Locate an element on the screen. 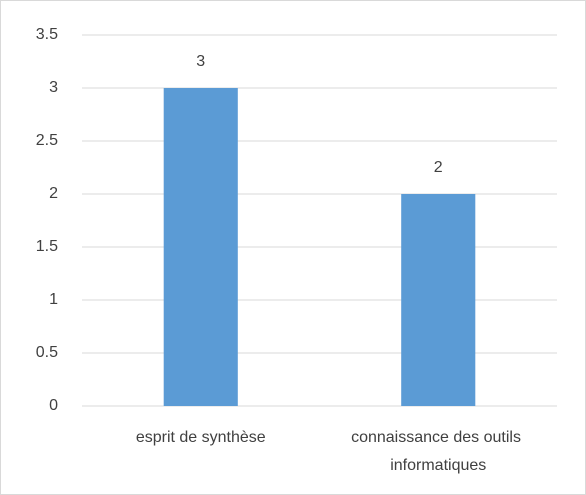  y-tick-label: 1 is located at coordinates (53, 299).